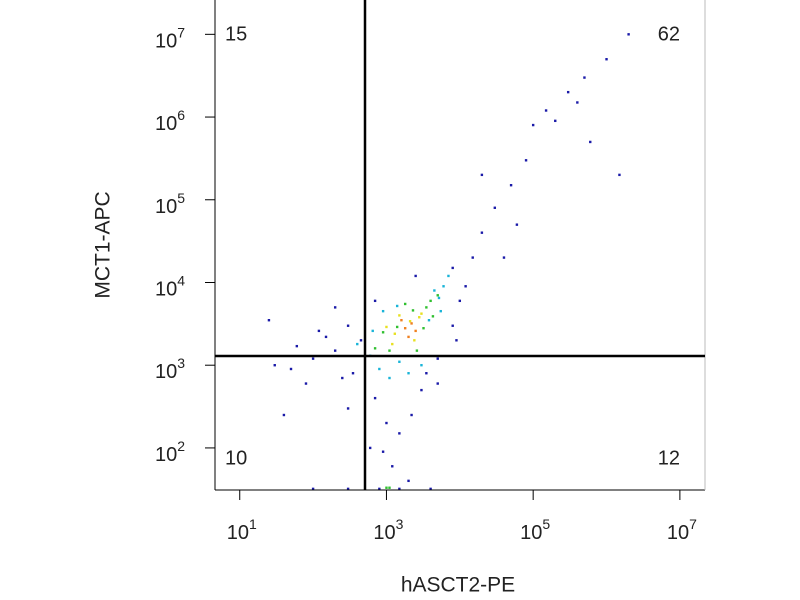  What do you see at coordinates (236, 458) in the screenshot?
I see `quadrant-percentage: 10` at bounding box center [236, 458].